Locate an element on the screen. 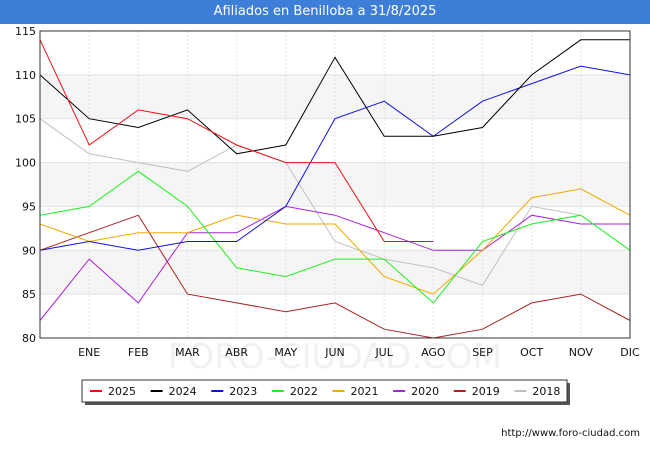  x-tick-label: SEP is located at coordinates (482, 352).